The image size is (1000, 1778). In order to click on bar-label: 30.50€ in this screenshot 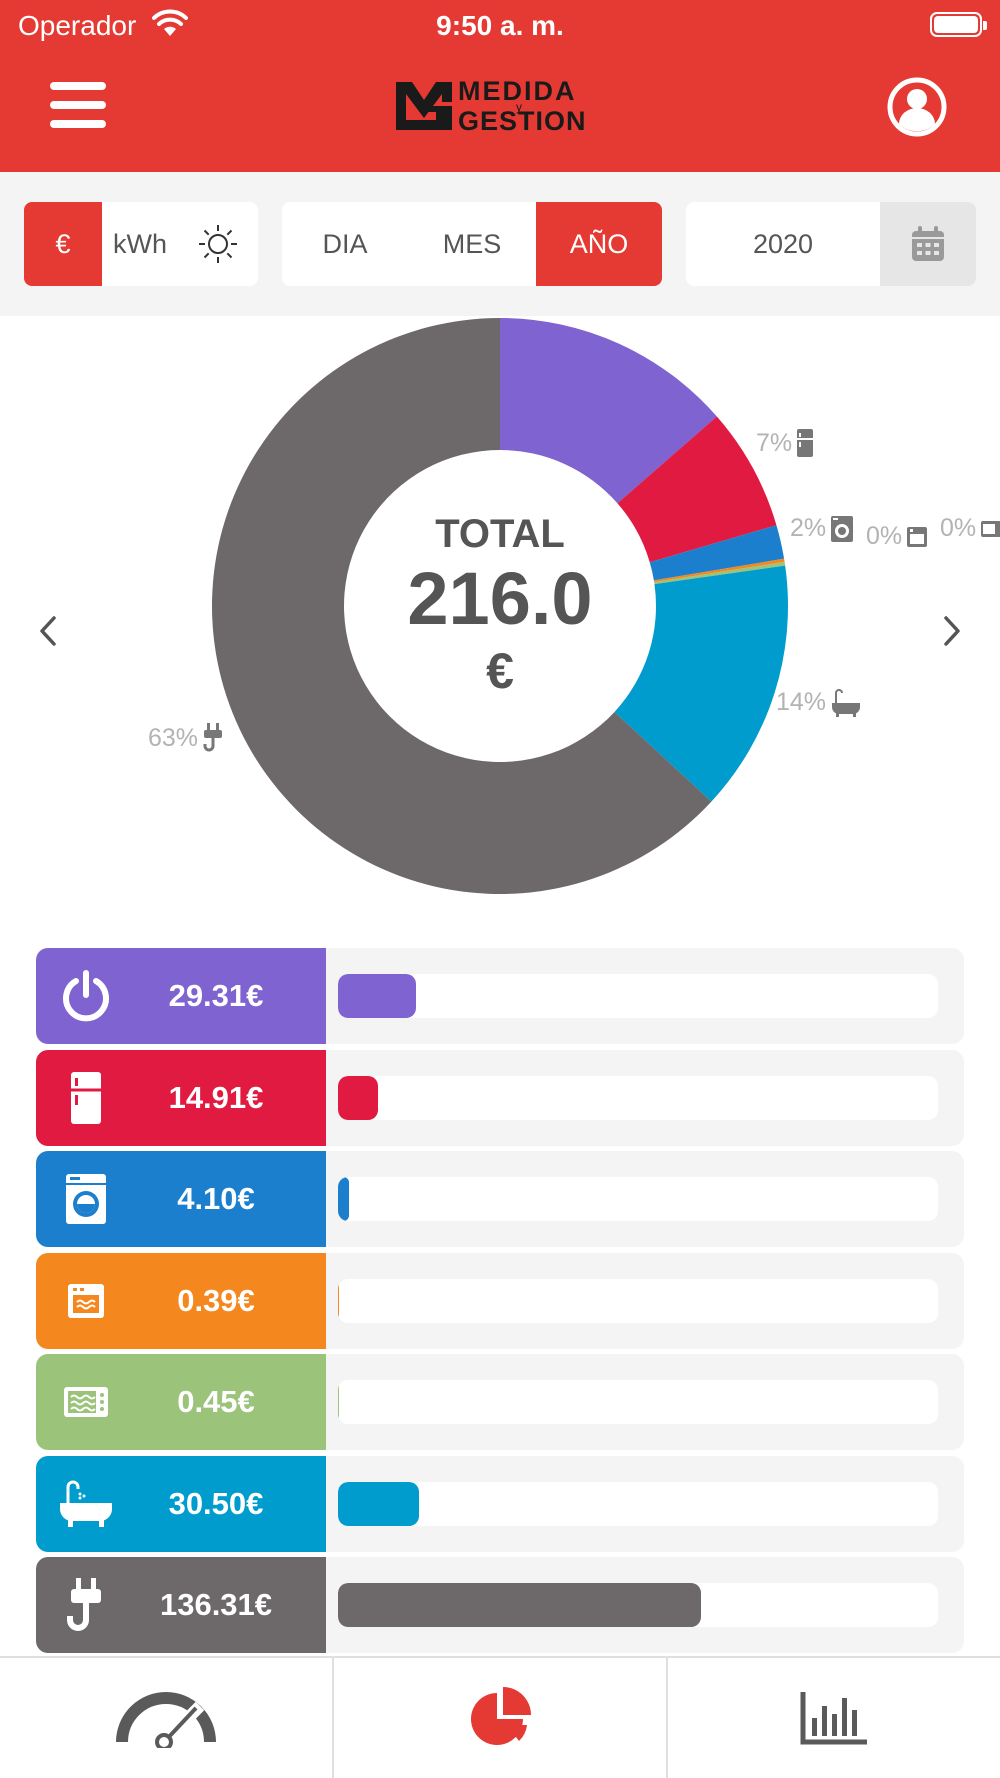, I will do `click(181, 1503)`.